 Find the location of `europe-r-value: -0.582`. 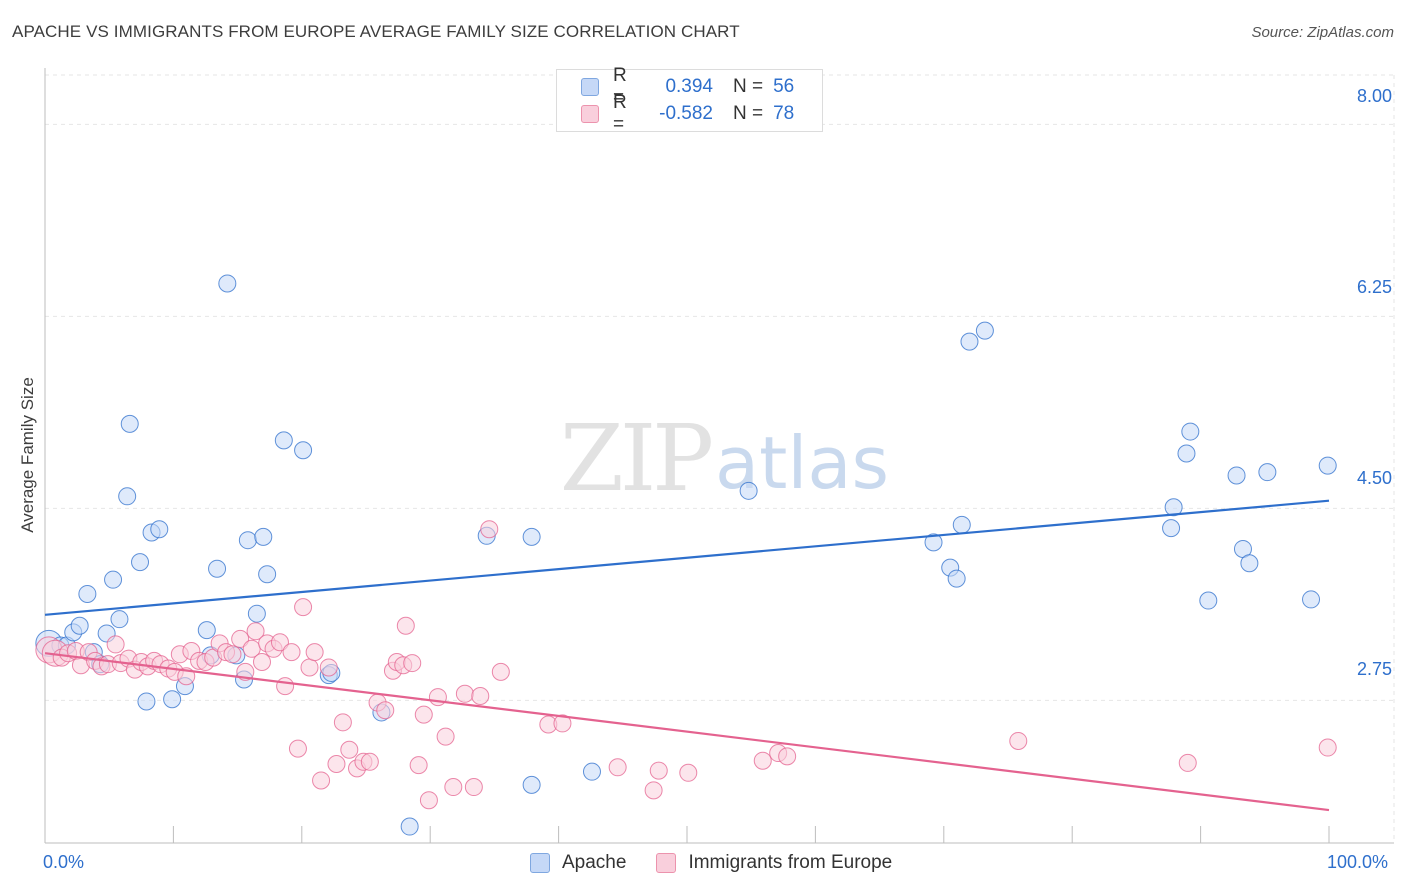

europe-r-value: -0.582 is located at coordinates (686, 113).